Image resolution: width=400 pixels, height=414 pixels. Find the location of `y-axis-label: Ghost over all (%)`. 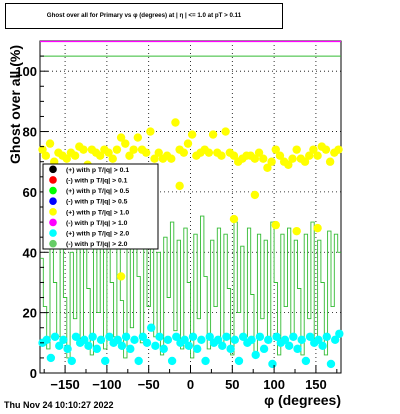

y-axis-label: Ghost over all (%) is located at coordinates (15, 104).